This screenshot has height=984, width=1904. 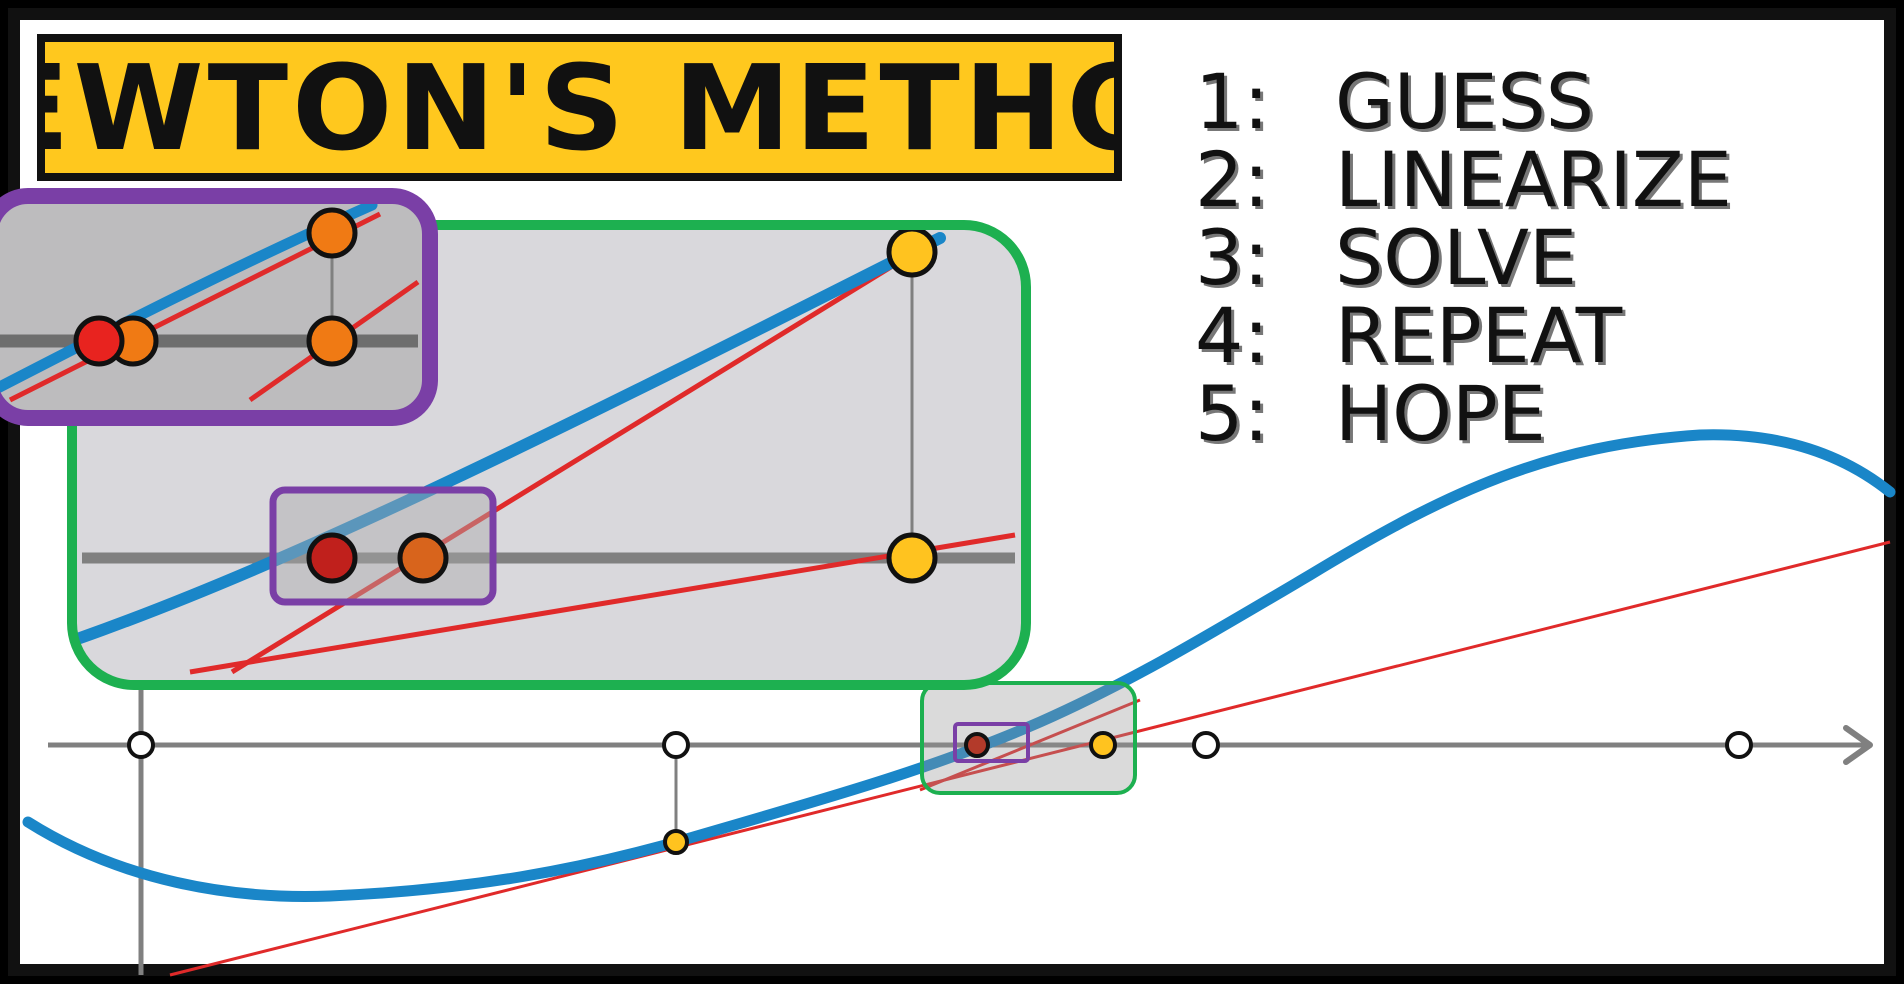 What do you see at coordinates (1456, 257) in the screenshot?
I see `step-label: SOLVE` at bounding box center [1456, 257].